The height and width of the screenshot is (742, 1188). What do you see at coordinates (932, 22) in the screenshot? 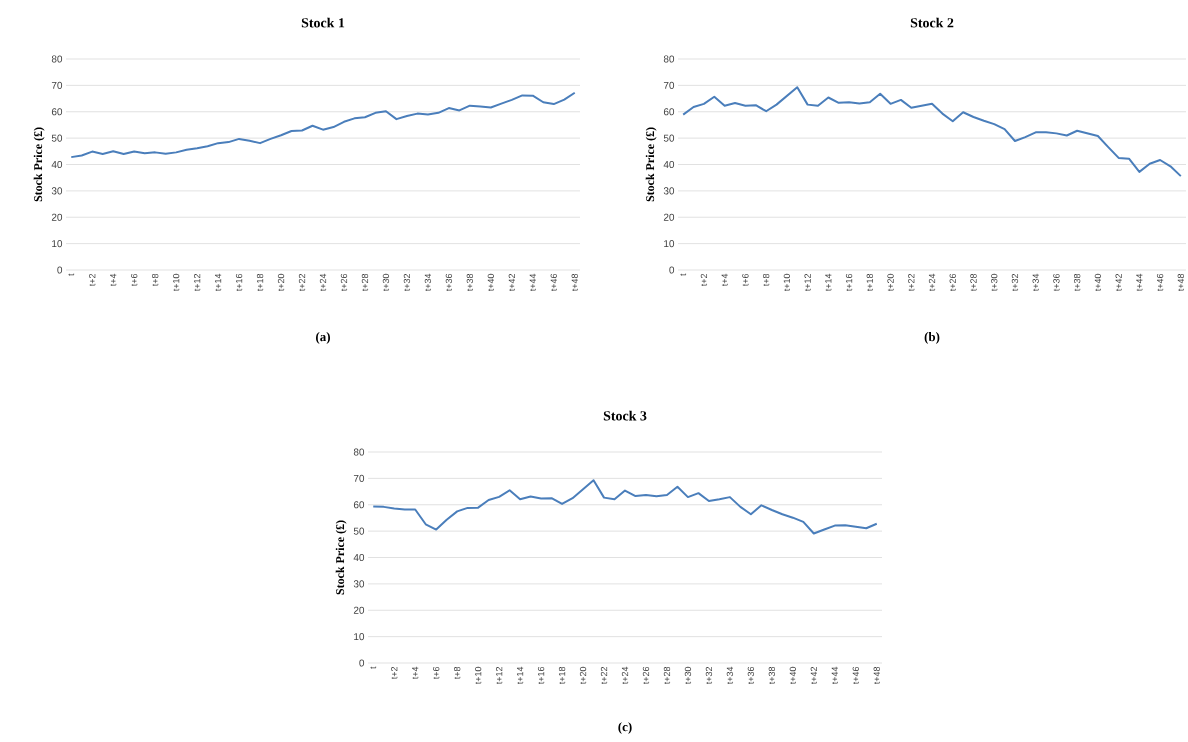
I see `chart-title: Stock 2` at bounding box center [932, 22].